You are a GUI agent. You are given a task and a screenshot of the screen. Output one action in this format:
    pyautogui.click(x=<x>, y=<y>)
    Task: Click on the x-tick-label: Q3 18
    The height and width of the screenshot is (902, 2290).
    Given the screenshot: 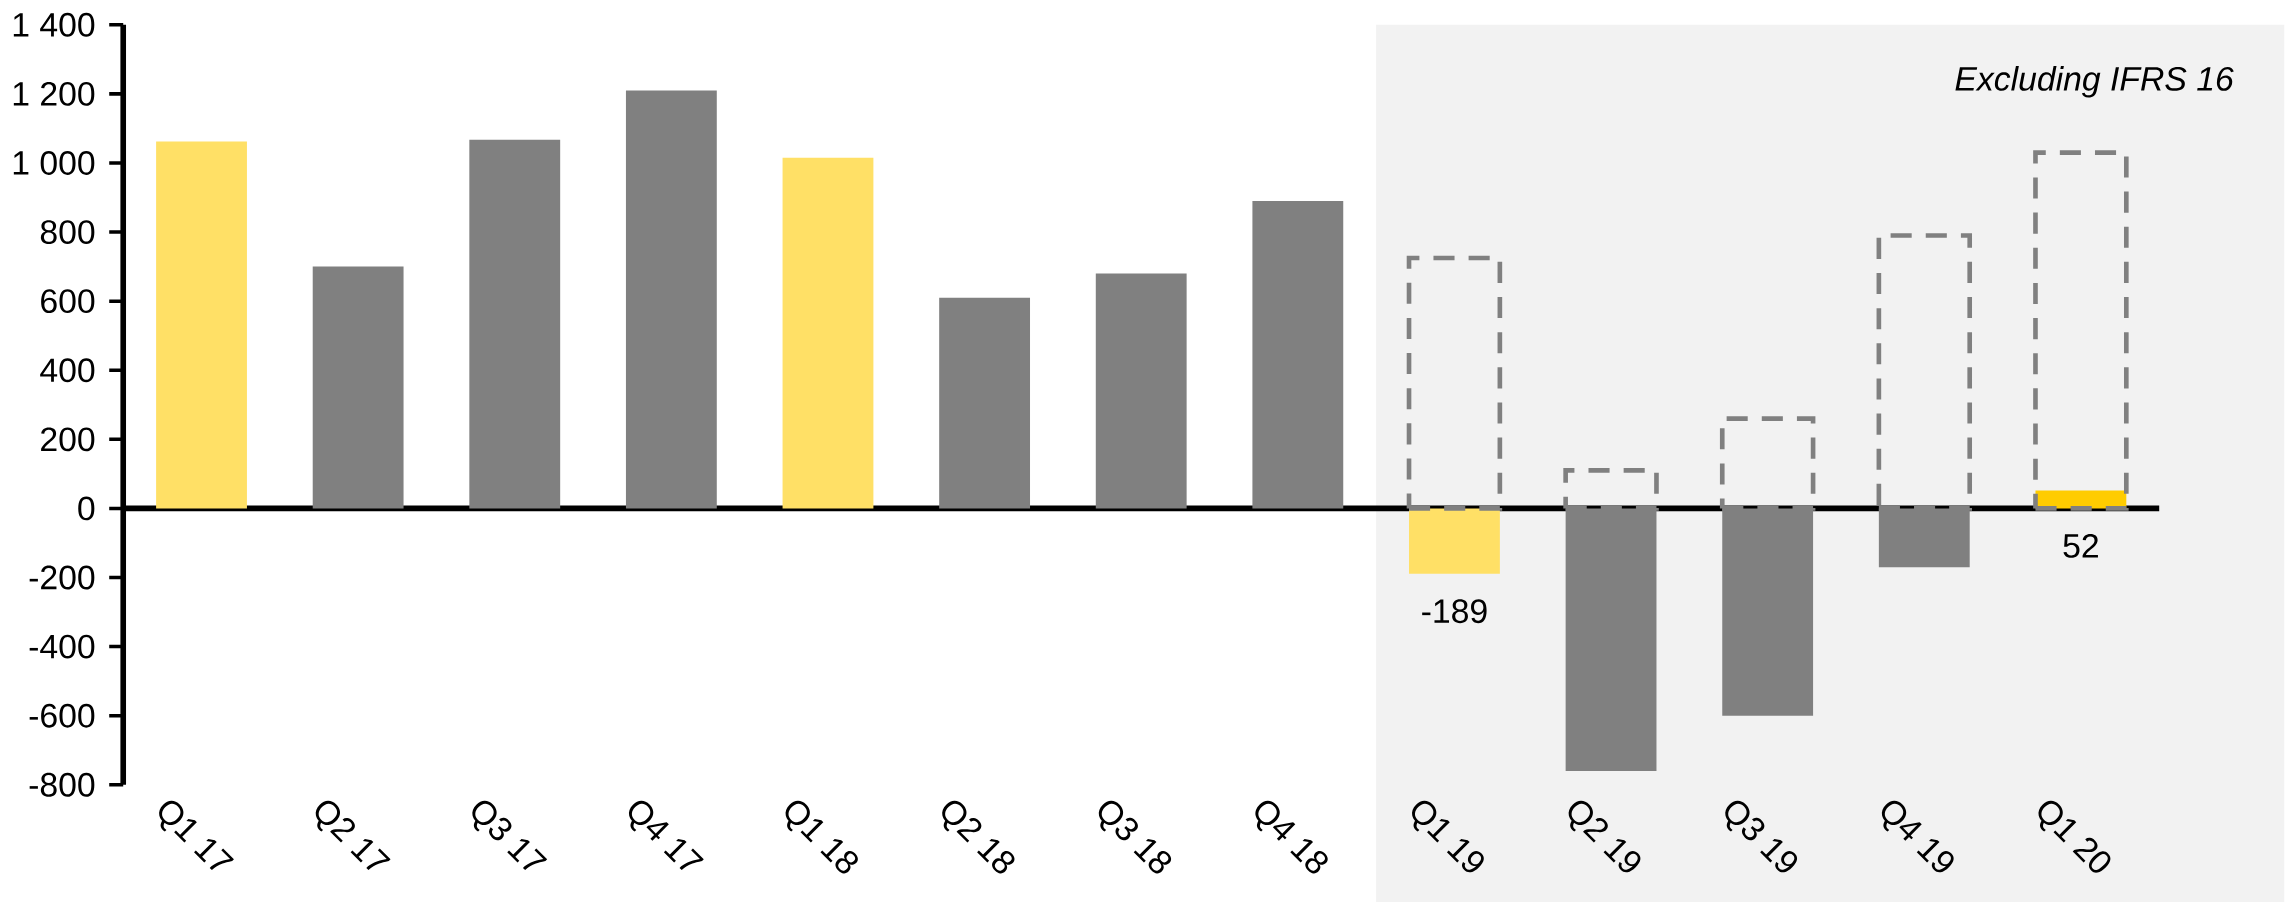 What is the action you would take?
    pyautogui.click(x=1135, y=837)
    